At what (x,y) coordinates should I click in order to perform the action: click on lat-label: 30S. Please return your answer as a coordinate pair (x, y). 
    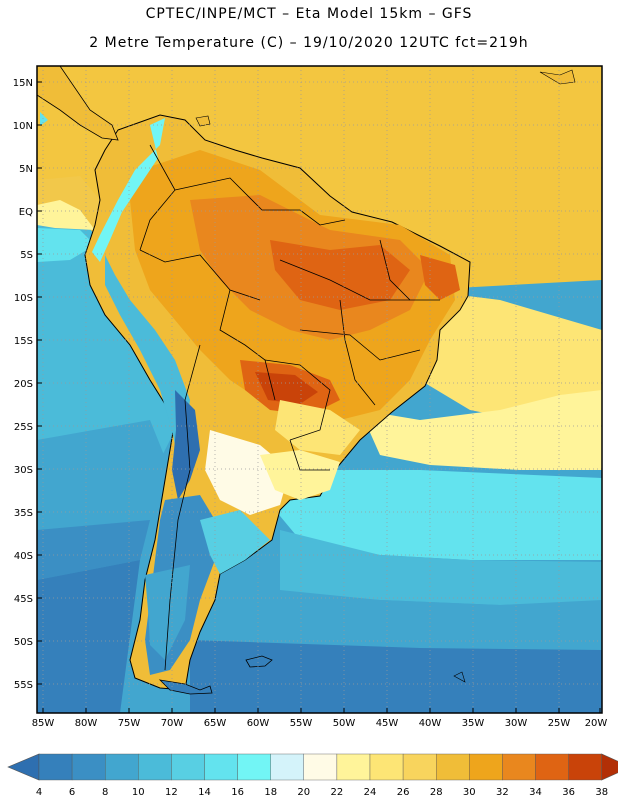
    Looking at the image, I should click on (23, 470).